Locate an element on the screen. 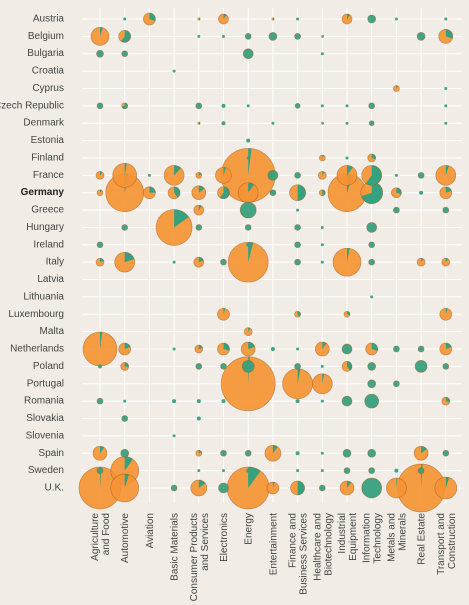  row-label: Germany is located at coordinates (43, 192).